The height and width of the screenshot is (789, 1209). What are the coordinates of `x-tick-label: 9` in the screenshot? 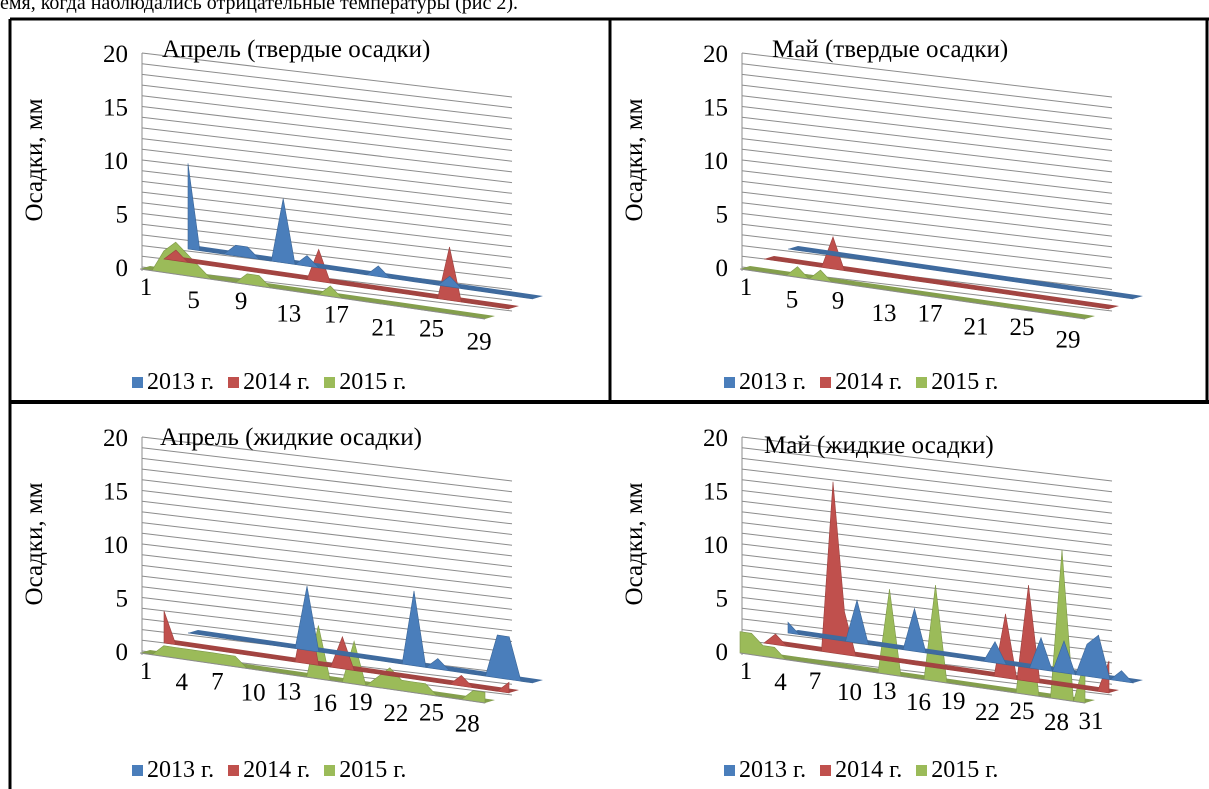 It's located at (838, 300).